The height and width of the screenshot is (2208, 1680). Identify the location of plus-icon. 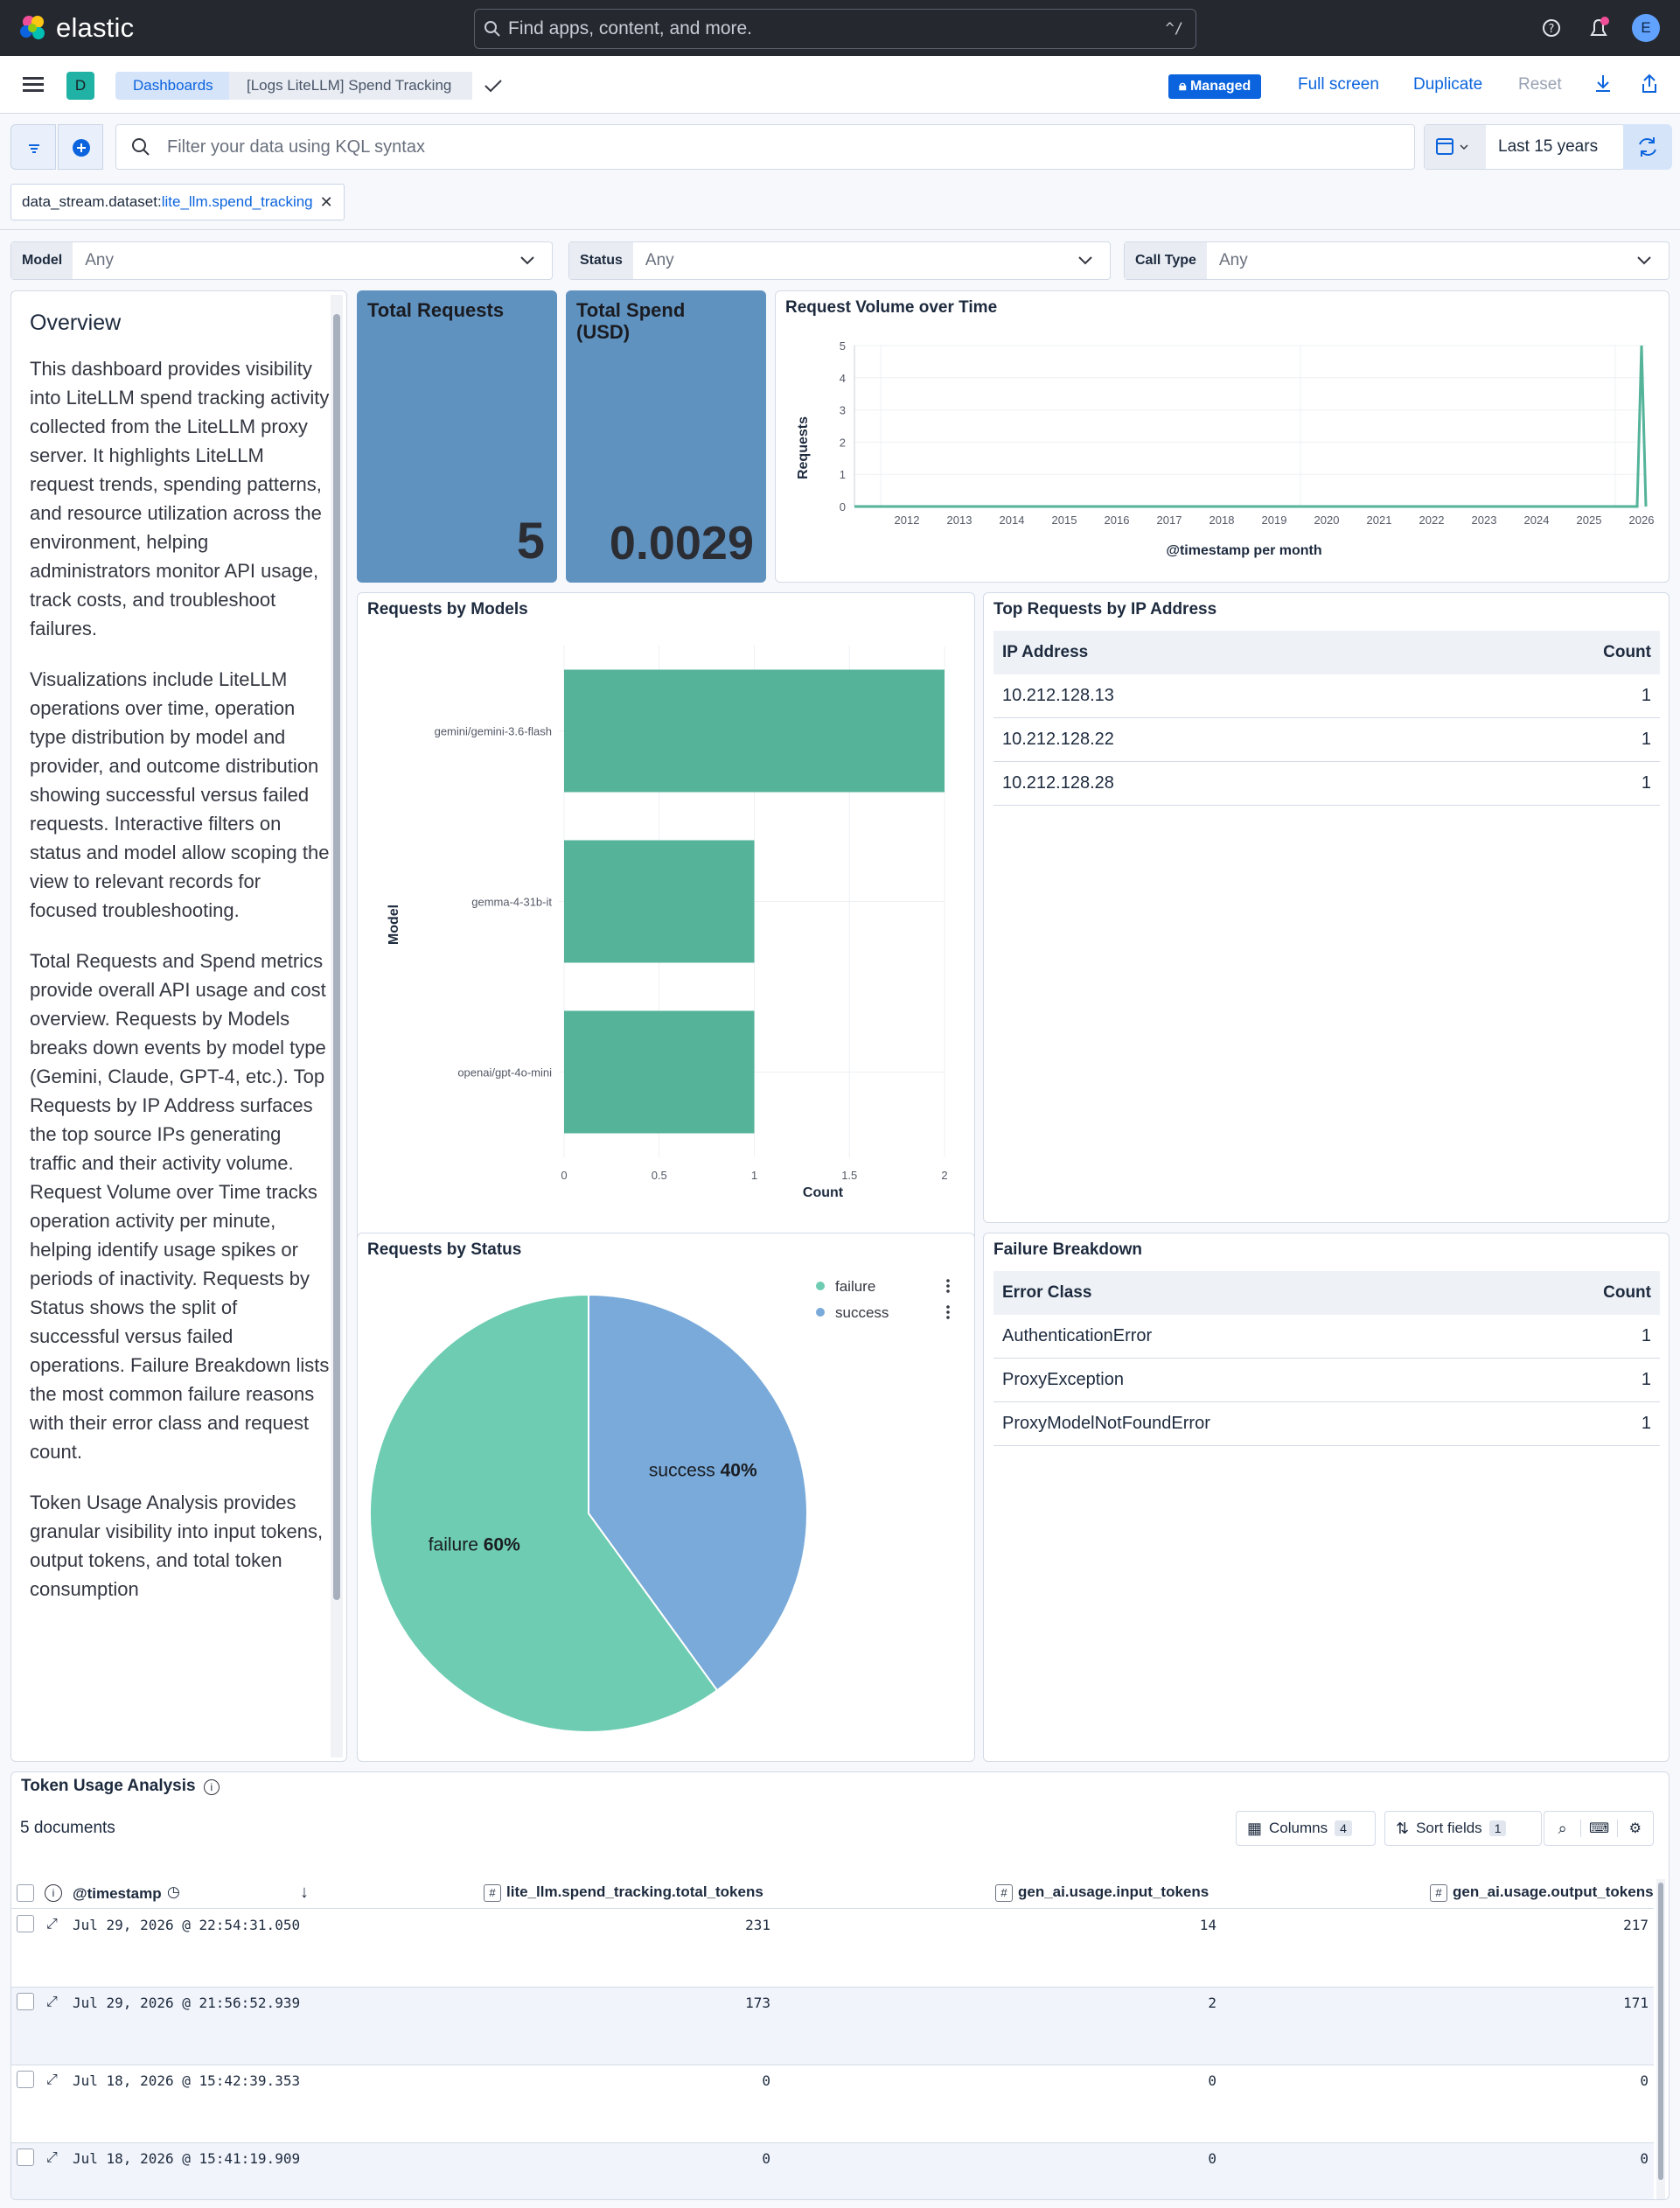
(81, 148).